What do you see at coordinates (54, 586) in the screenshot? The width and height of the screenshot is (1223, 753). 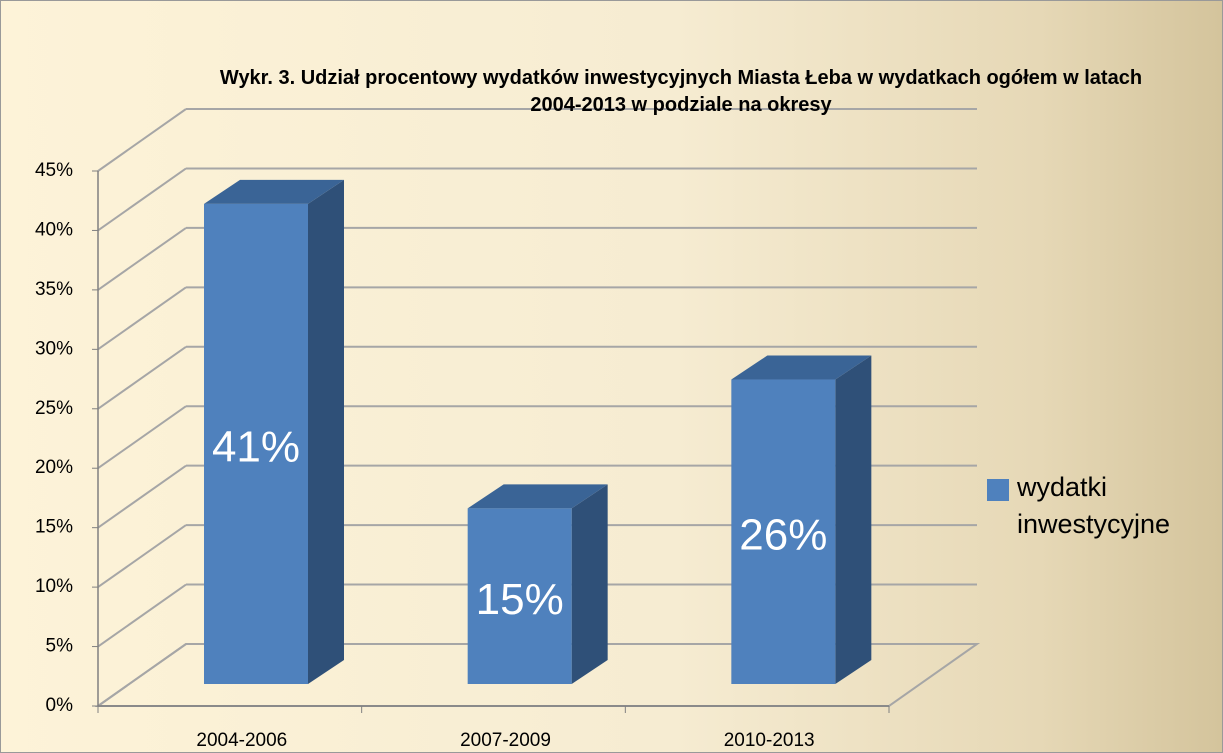 I see `y-tick-label: 10%` at bounding box center [54, 586].